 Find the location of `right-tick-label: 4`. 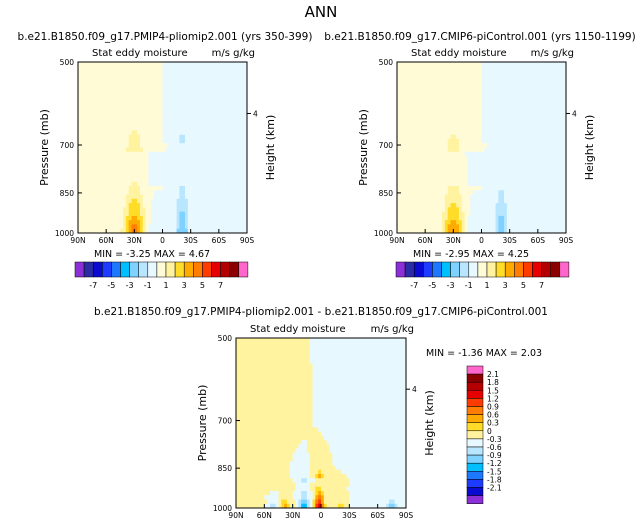

right-tick-label: 4 is located at coordinates (574, 113).